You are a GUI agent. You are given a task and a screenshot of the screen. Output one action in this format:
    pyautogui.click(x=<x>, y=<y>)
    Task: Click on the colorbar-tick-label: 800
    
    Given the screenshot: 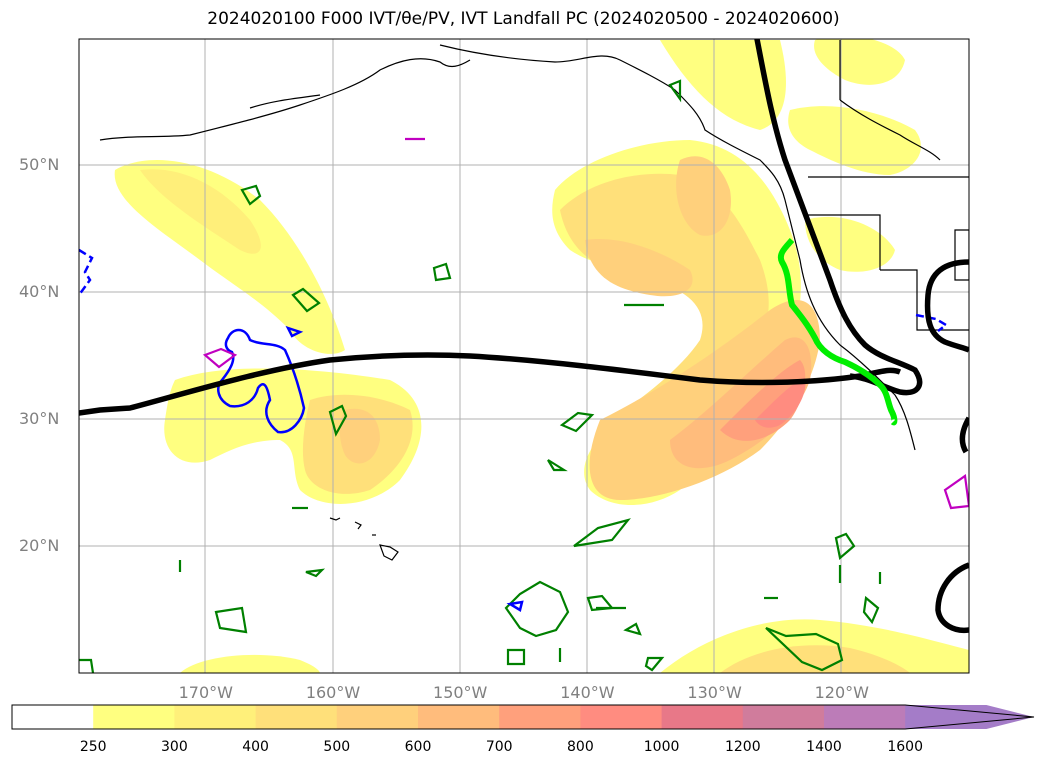 What is the action you would take?
    pyautogui.click(x=580, y=747)
    